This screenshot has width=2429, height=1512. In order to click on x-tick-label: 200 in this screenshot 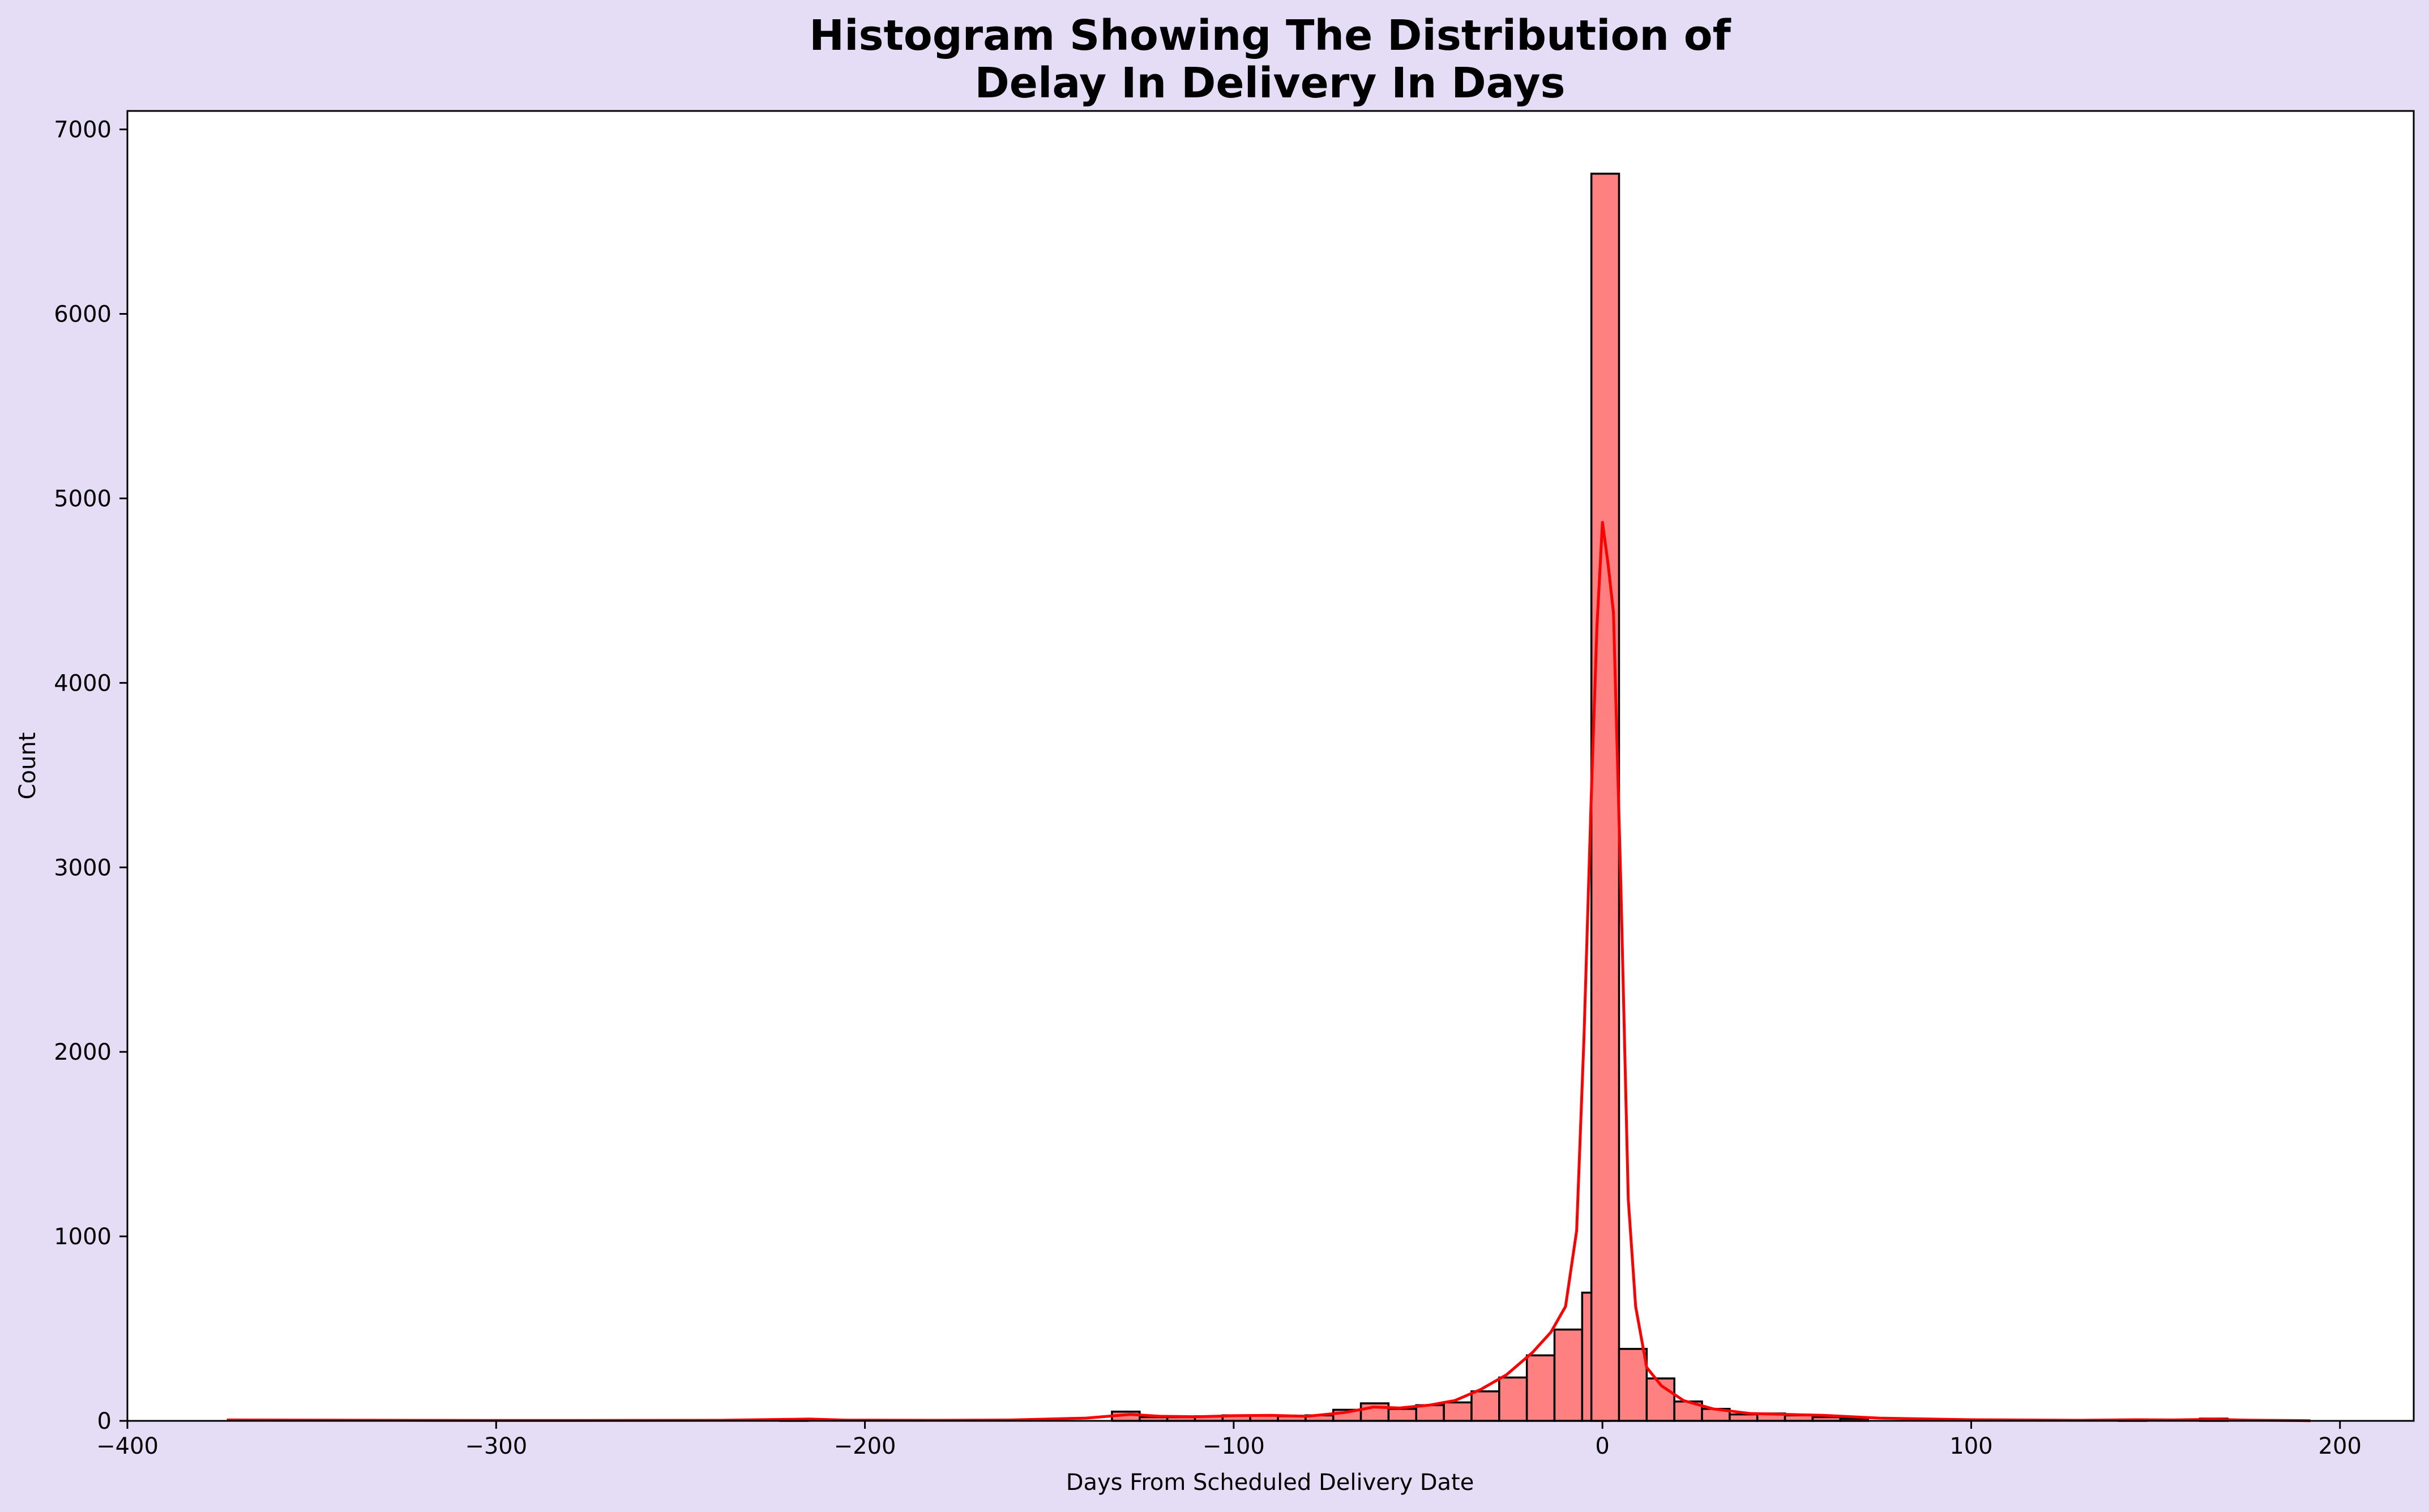, I will do `click(2340, 1446)`.